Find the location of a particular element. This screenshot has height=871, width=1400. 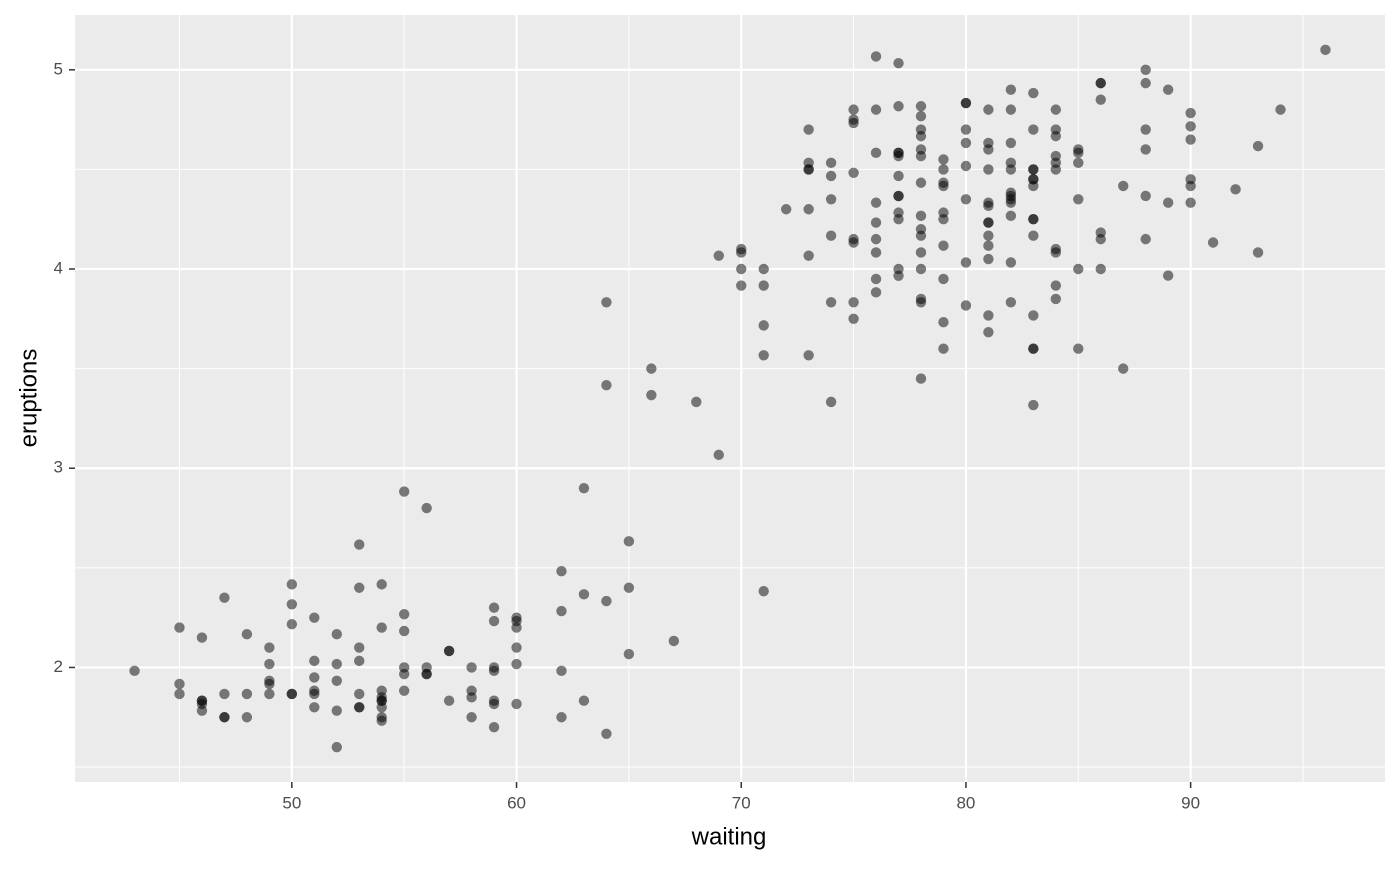

y-axis-title: eruptions is located at coordinates (28, 398).